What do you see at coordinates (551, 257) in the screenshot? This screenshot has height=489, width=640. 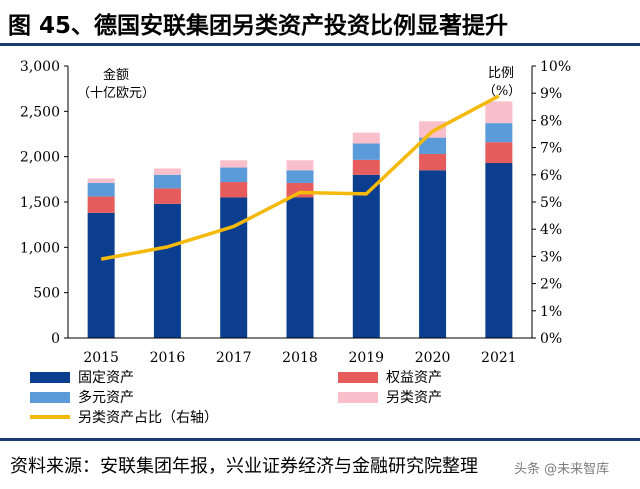 I see `right-tick-label: 3%` at bounding box center [551, 257].